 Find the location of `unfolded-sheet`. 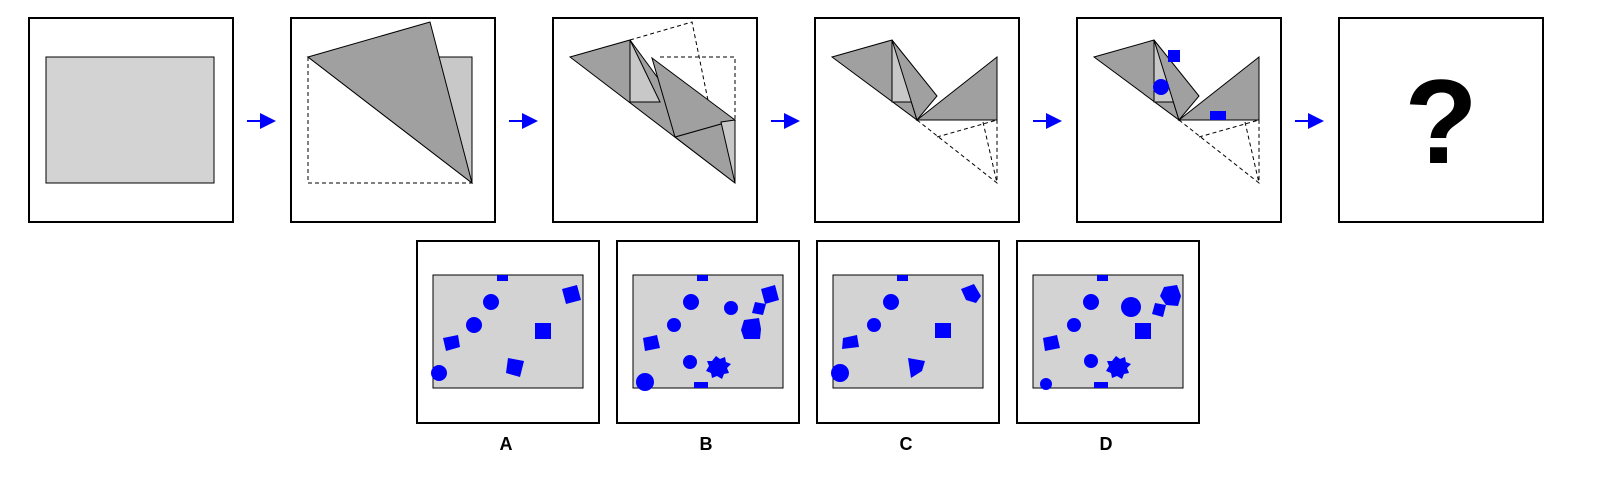

unfolded-sheet is located at coordinates (908, 331).